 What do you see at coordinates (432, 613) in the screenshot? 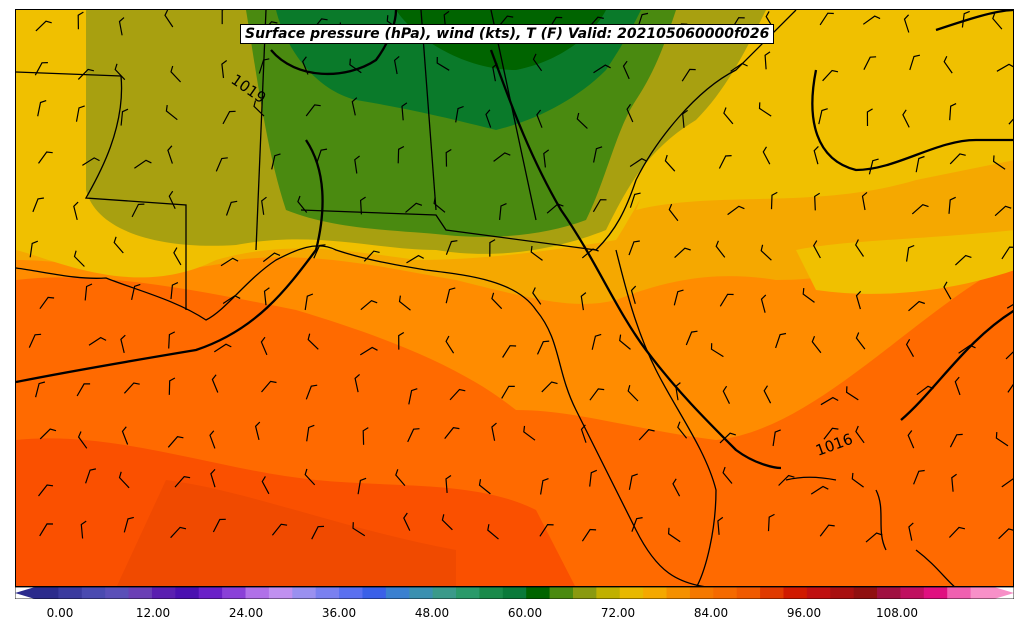
I see `colorbar-tick: 48.00` at bounding box center [432, 613].